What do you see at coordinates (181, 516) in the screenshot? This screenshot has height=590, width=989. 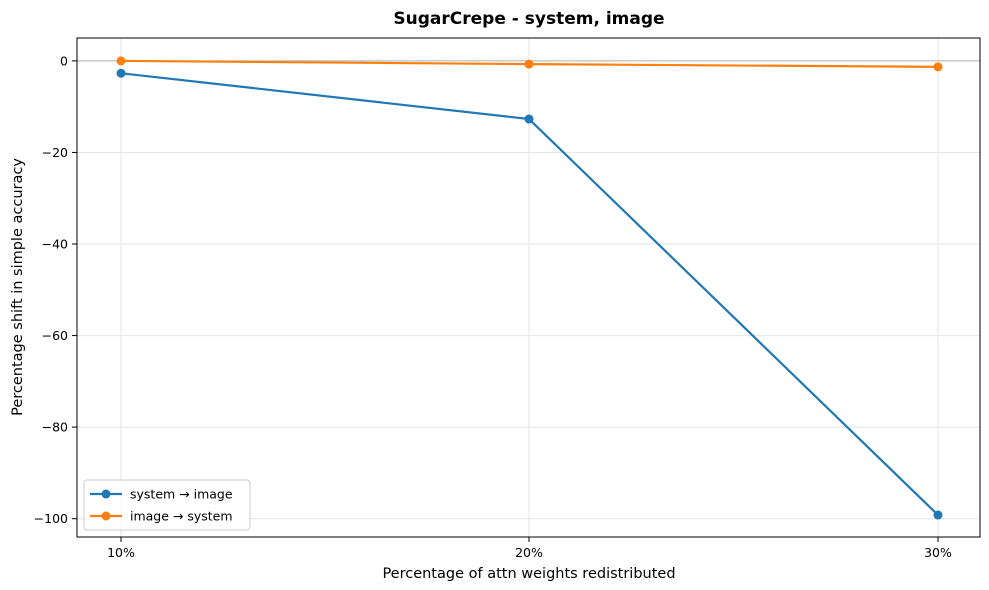 I see `legend-label: image → system` at bounding box center [181, 516].